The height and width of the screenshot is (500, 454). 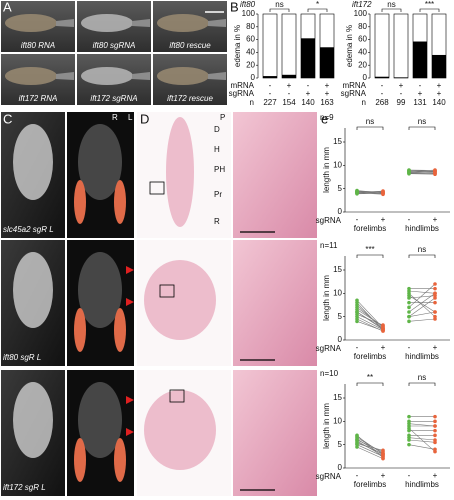 I want to click on tissue, so click(x=180, y=172).